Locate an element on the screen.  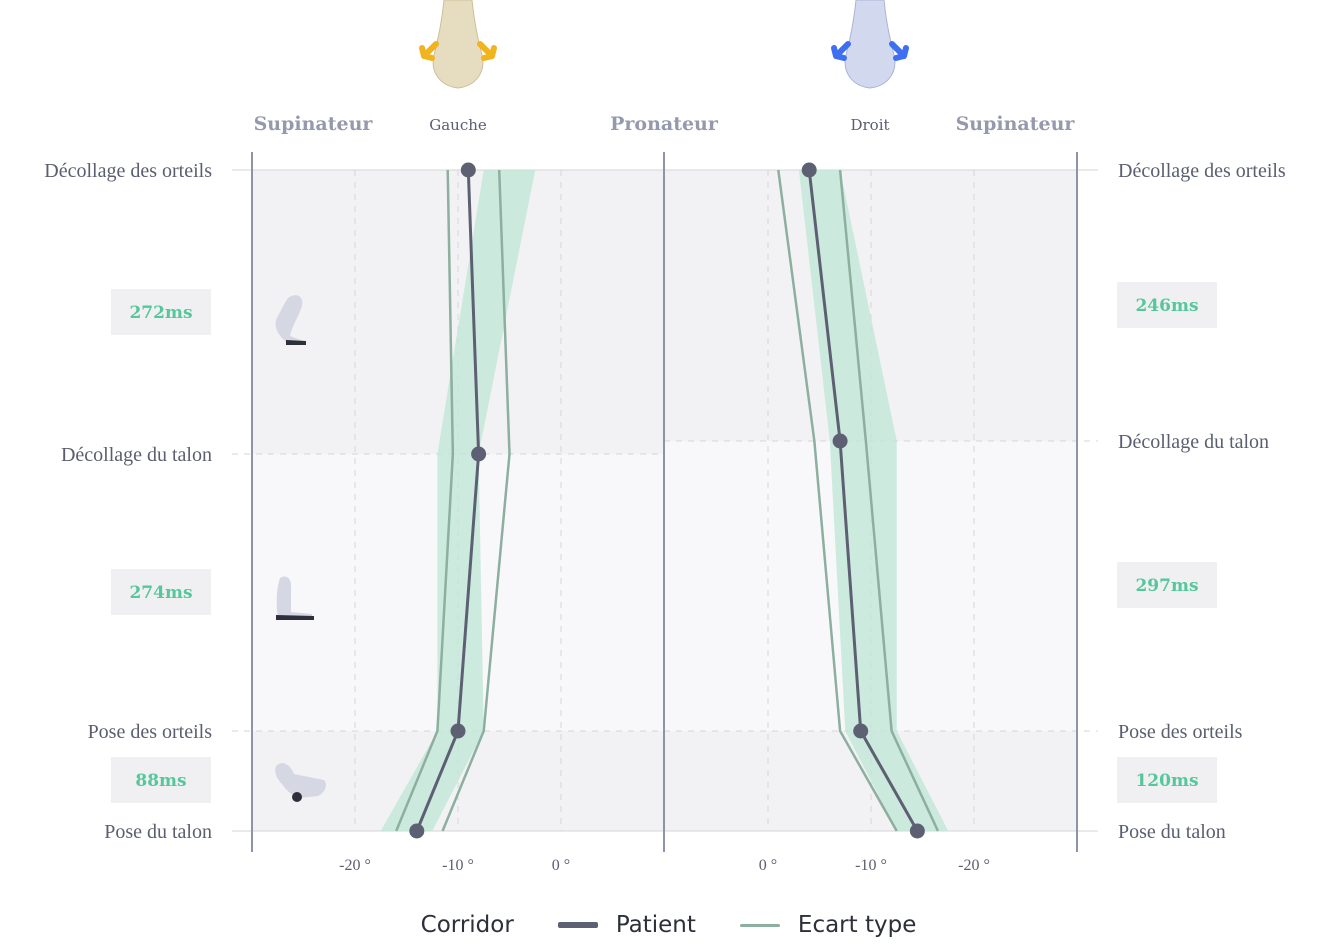
right-x-tick-label: 0 ° is located at coordinates (768, 865).